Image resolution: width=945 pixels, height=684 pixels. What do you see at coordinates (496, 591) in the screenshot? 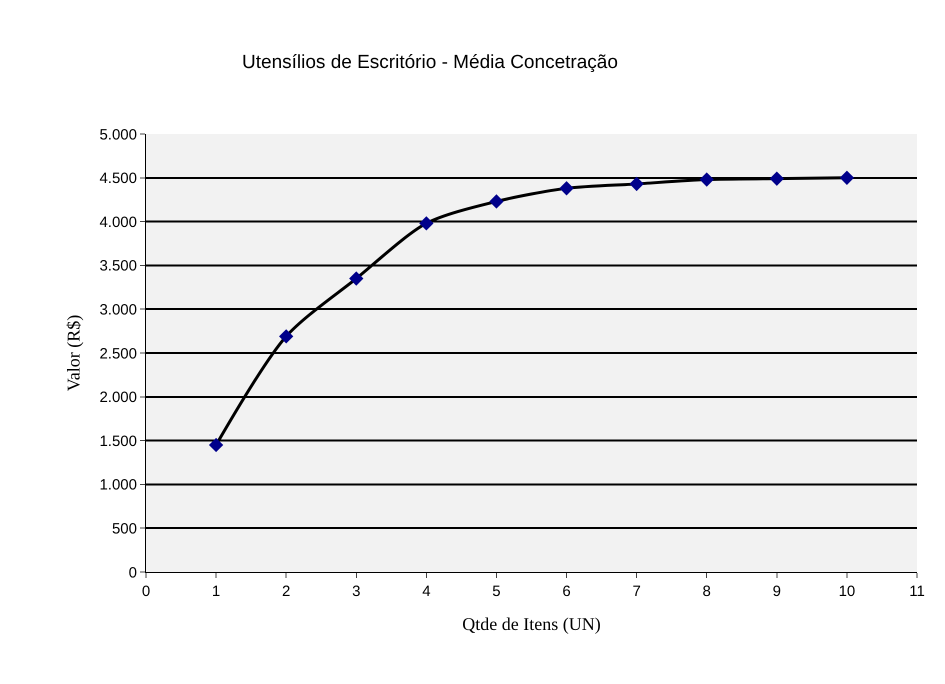
I see `x-tick-label: 5` at bounding box center [496, 591].